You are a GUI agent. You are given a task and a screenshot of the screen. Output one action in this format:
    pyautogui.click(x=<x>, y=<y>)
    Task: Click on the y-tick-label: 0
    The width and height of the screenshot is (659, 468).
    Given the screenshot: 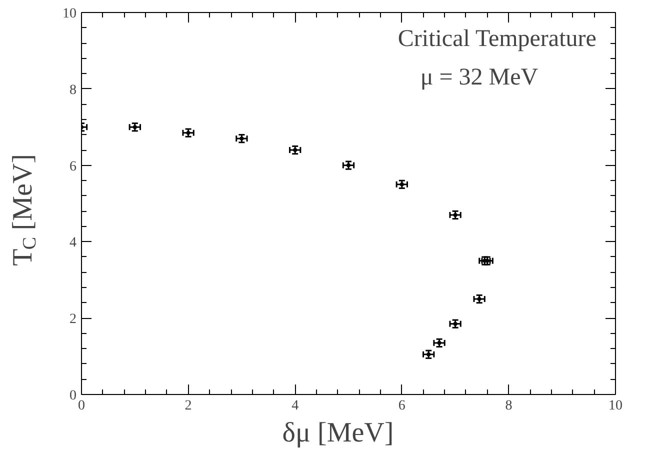 What is the action you would take?
    pyautogui.click(x=73, y=396)
    